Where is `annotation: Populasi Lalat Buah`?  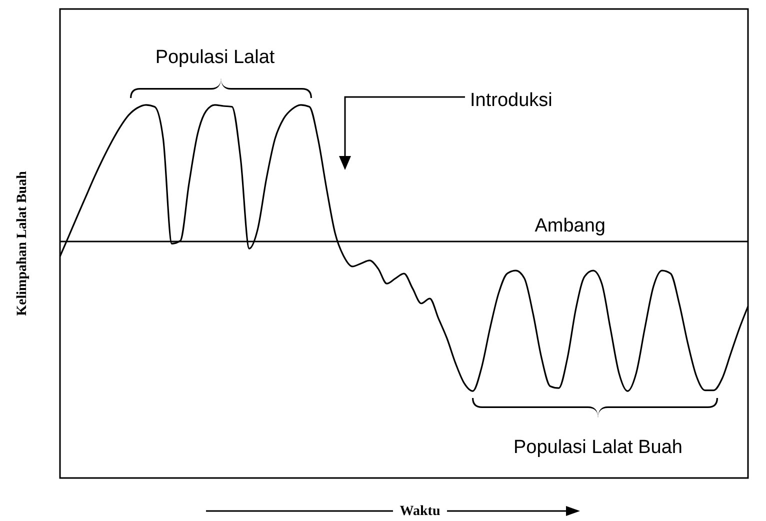 annotation: Populasi Lalat Buah is located at coordinates (598, 447).